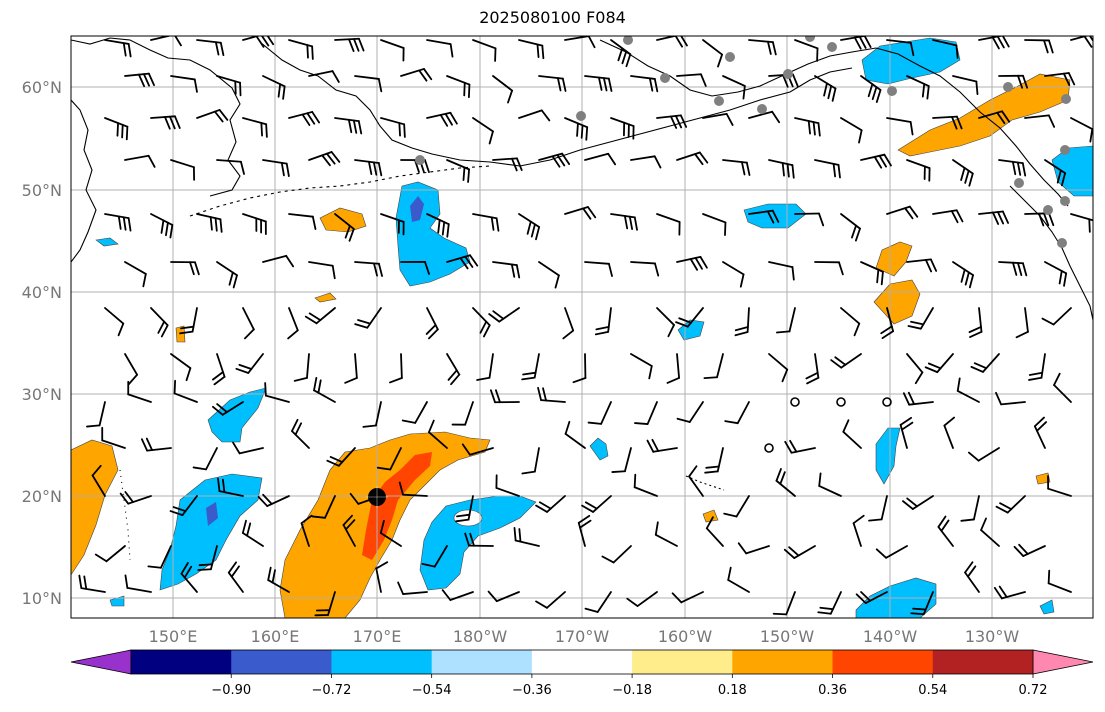 The image size is (1105, 712). I want to click on strong-positive-anomaly-core, so click(397, 506).